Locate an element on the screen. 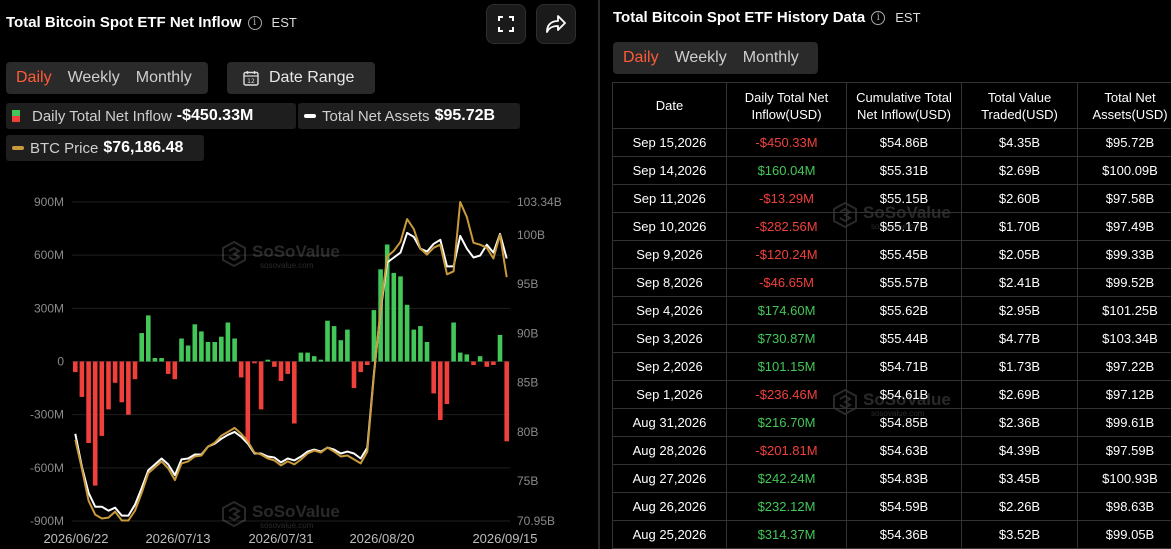 The image size is (1171, 549). y-right-tick-label: 85B is located at coordinates (527, 383).